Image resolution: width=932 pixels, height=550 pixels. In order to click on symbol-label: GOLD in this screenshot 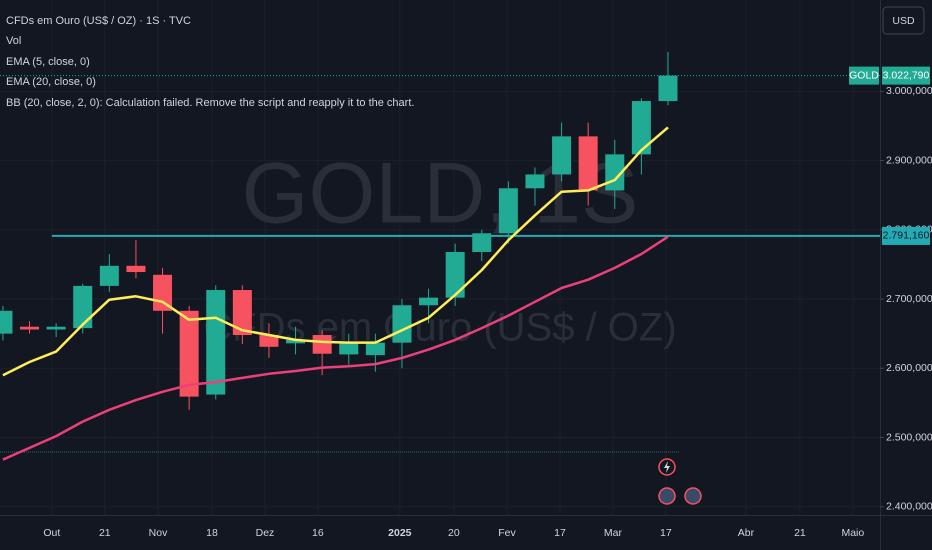, I will do `click(864, 75)`.